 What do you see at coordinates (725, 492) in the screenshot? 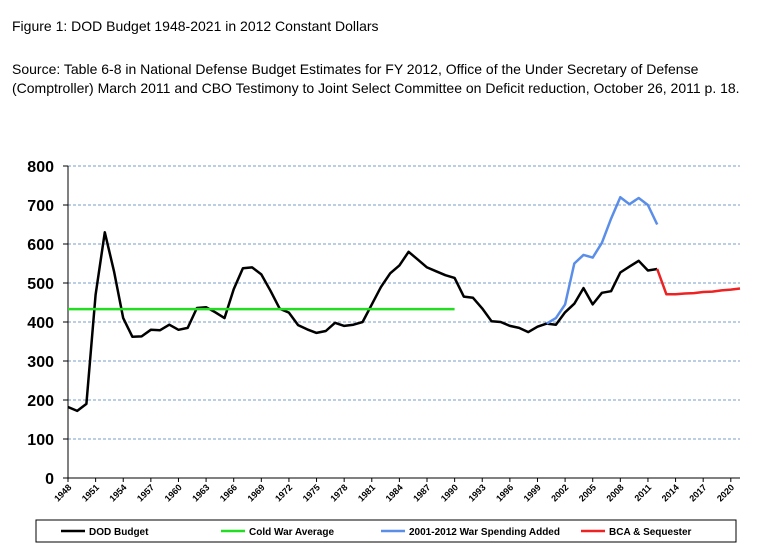
I see `x-tick-label: 2020` at bounding box center [725, 492].